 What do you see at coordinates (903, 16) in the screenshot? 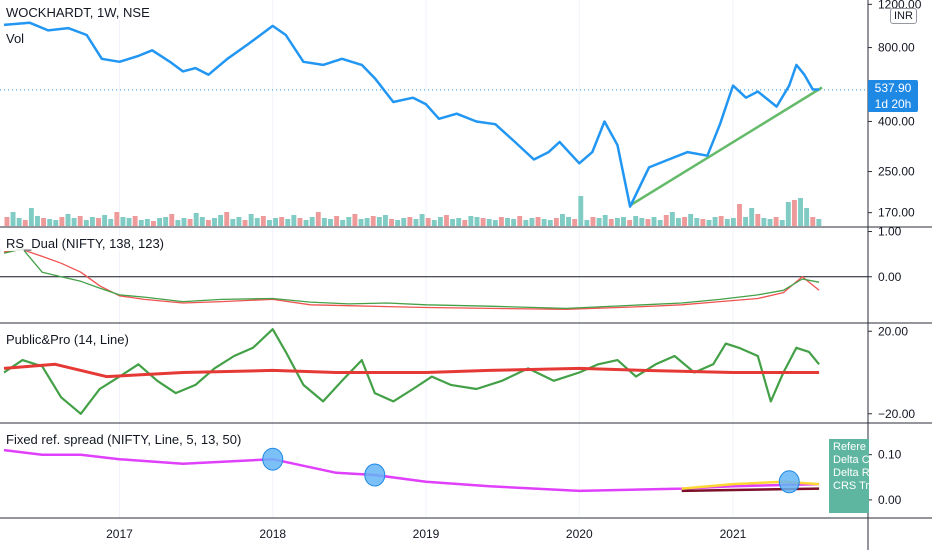
I see `currency-badge: INR` at bounding box center [903, 16].